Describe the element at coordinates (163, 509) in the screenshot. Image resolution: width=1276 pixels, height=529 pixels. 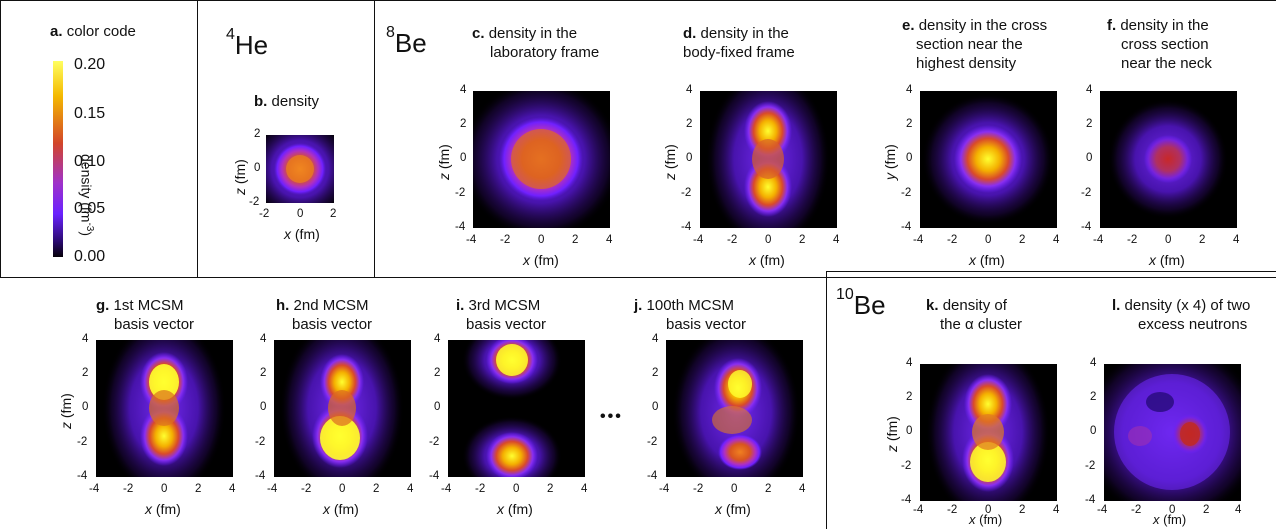
I see `panel-g-xlabel: x (fm)` at that location.